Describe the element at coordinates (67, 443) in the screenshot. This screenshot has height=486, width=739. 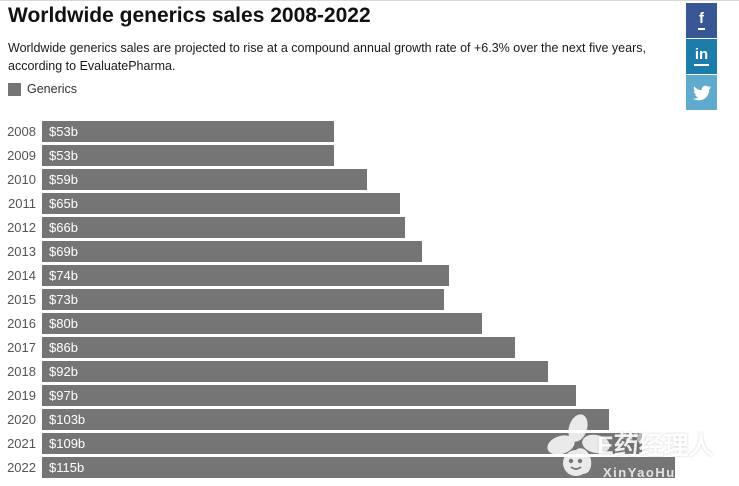
I see `bar-value-label: $109b` at that location.